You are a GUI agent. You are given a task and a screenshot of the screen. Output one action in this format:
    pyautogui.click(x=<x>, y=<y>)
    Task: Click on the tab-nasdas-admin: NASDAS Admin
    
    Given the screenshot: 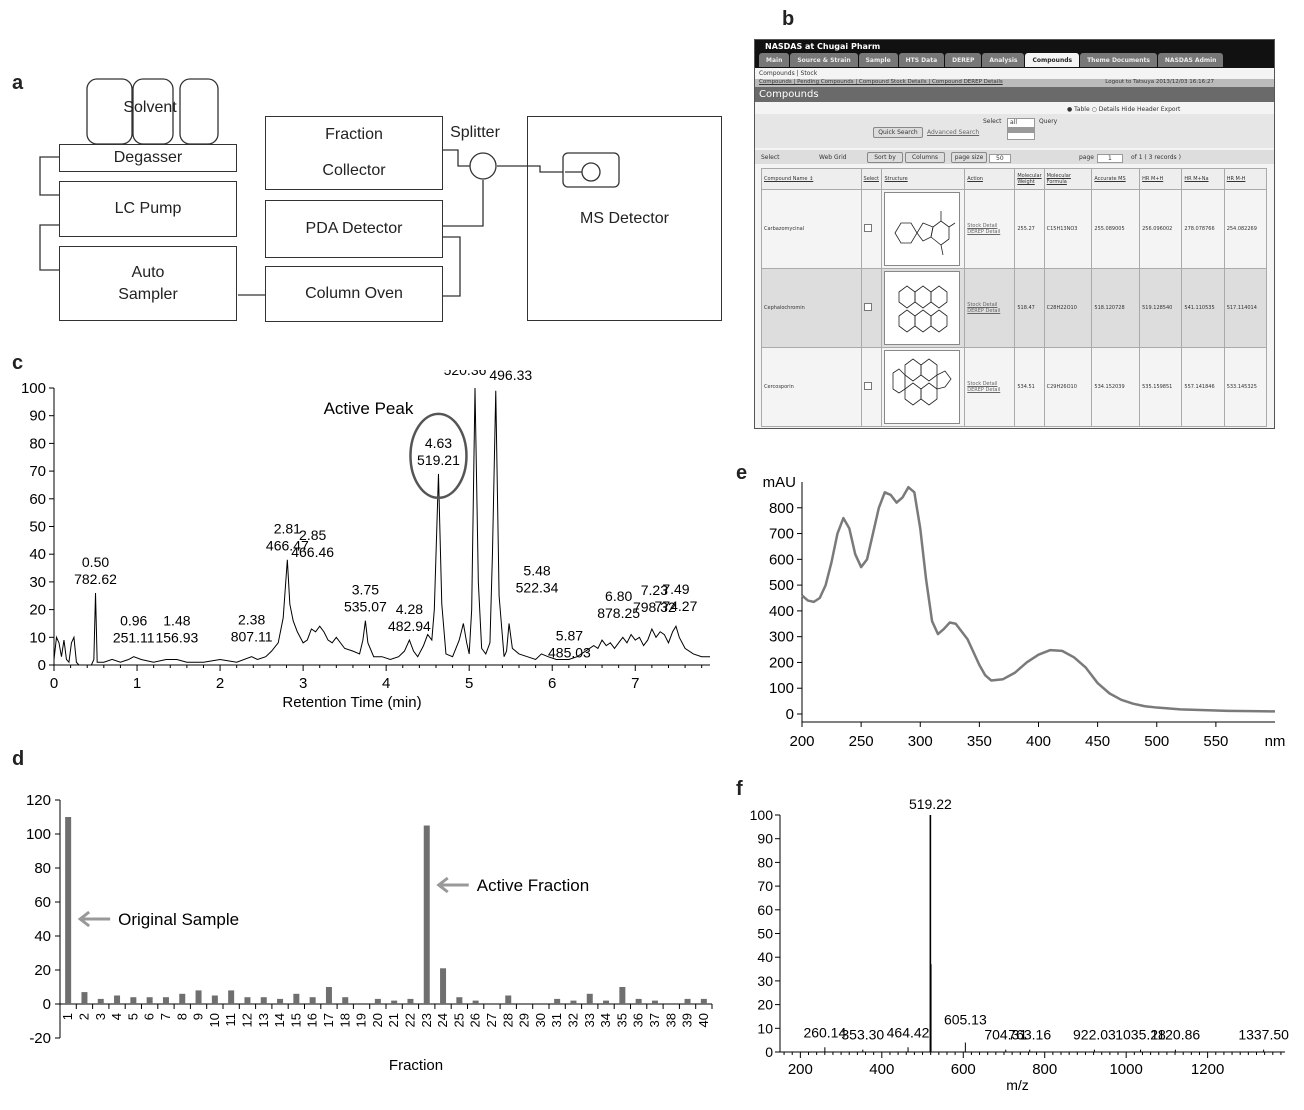 What is the action you would take?
    pyautogui.click(x=1190, y=60)
    